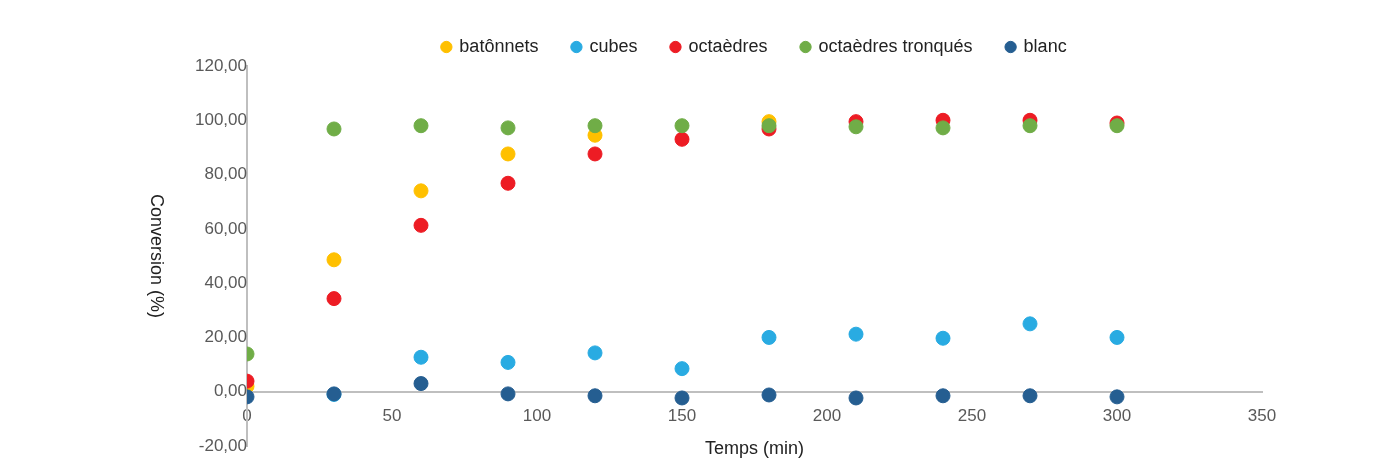  What do you see at coordinates (222, 445) in the screenshot?
I see `y-tick-label: -20,00` at bounding box center [222, 445].